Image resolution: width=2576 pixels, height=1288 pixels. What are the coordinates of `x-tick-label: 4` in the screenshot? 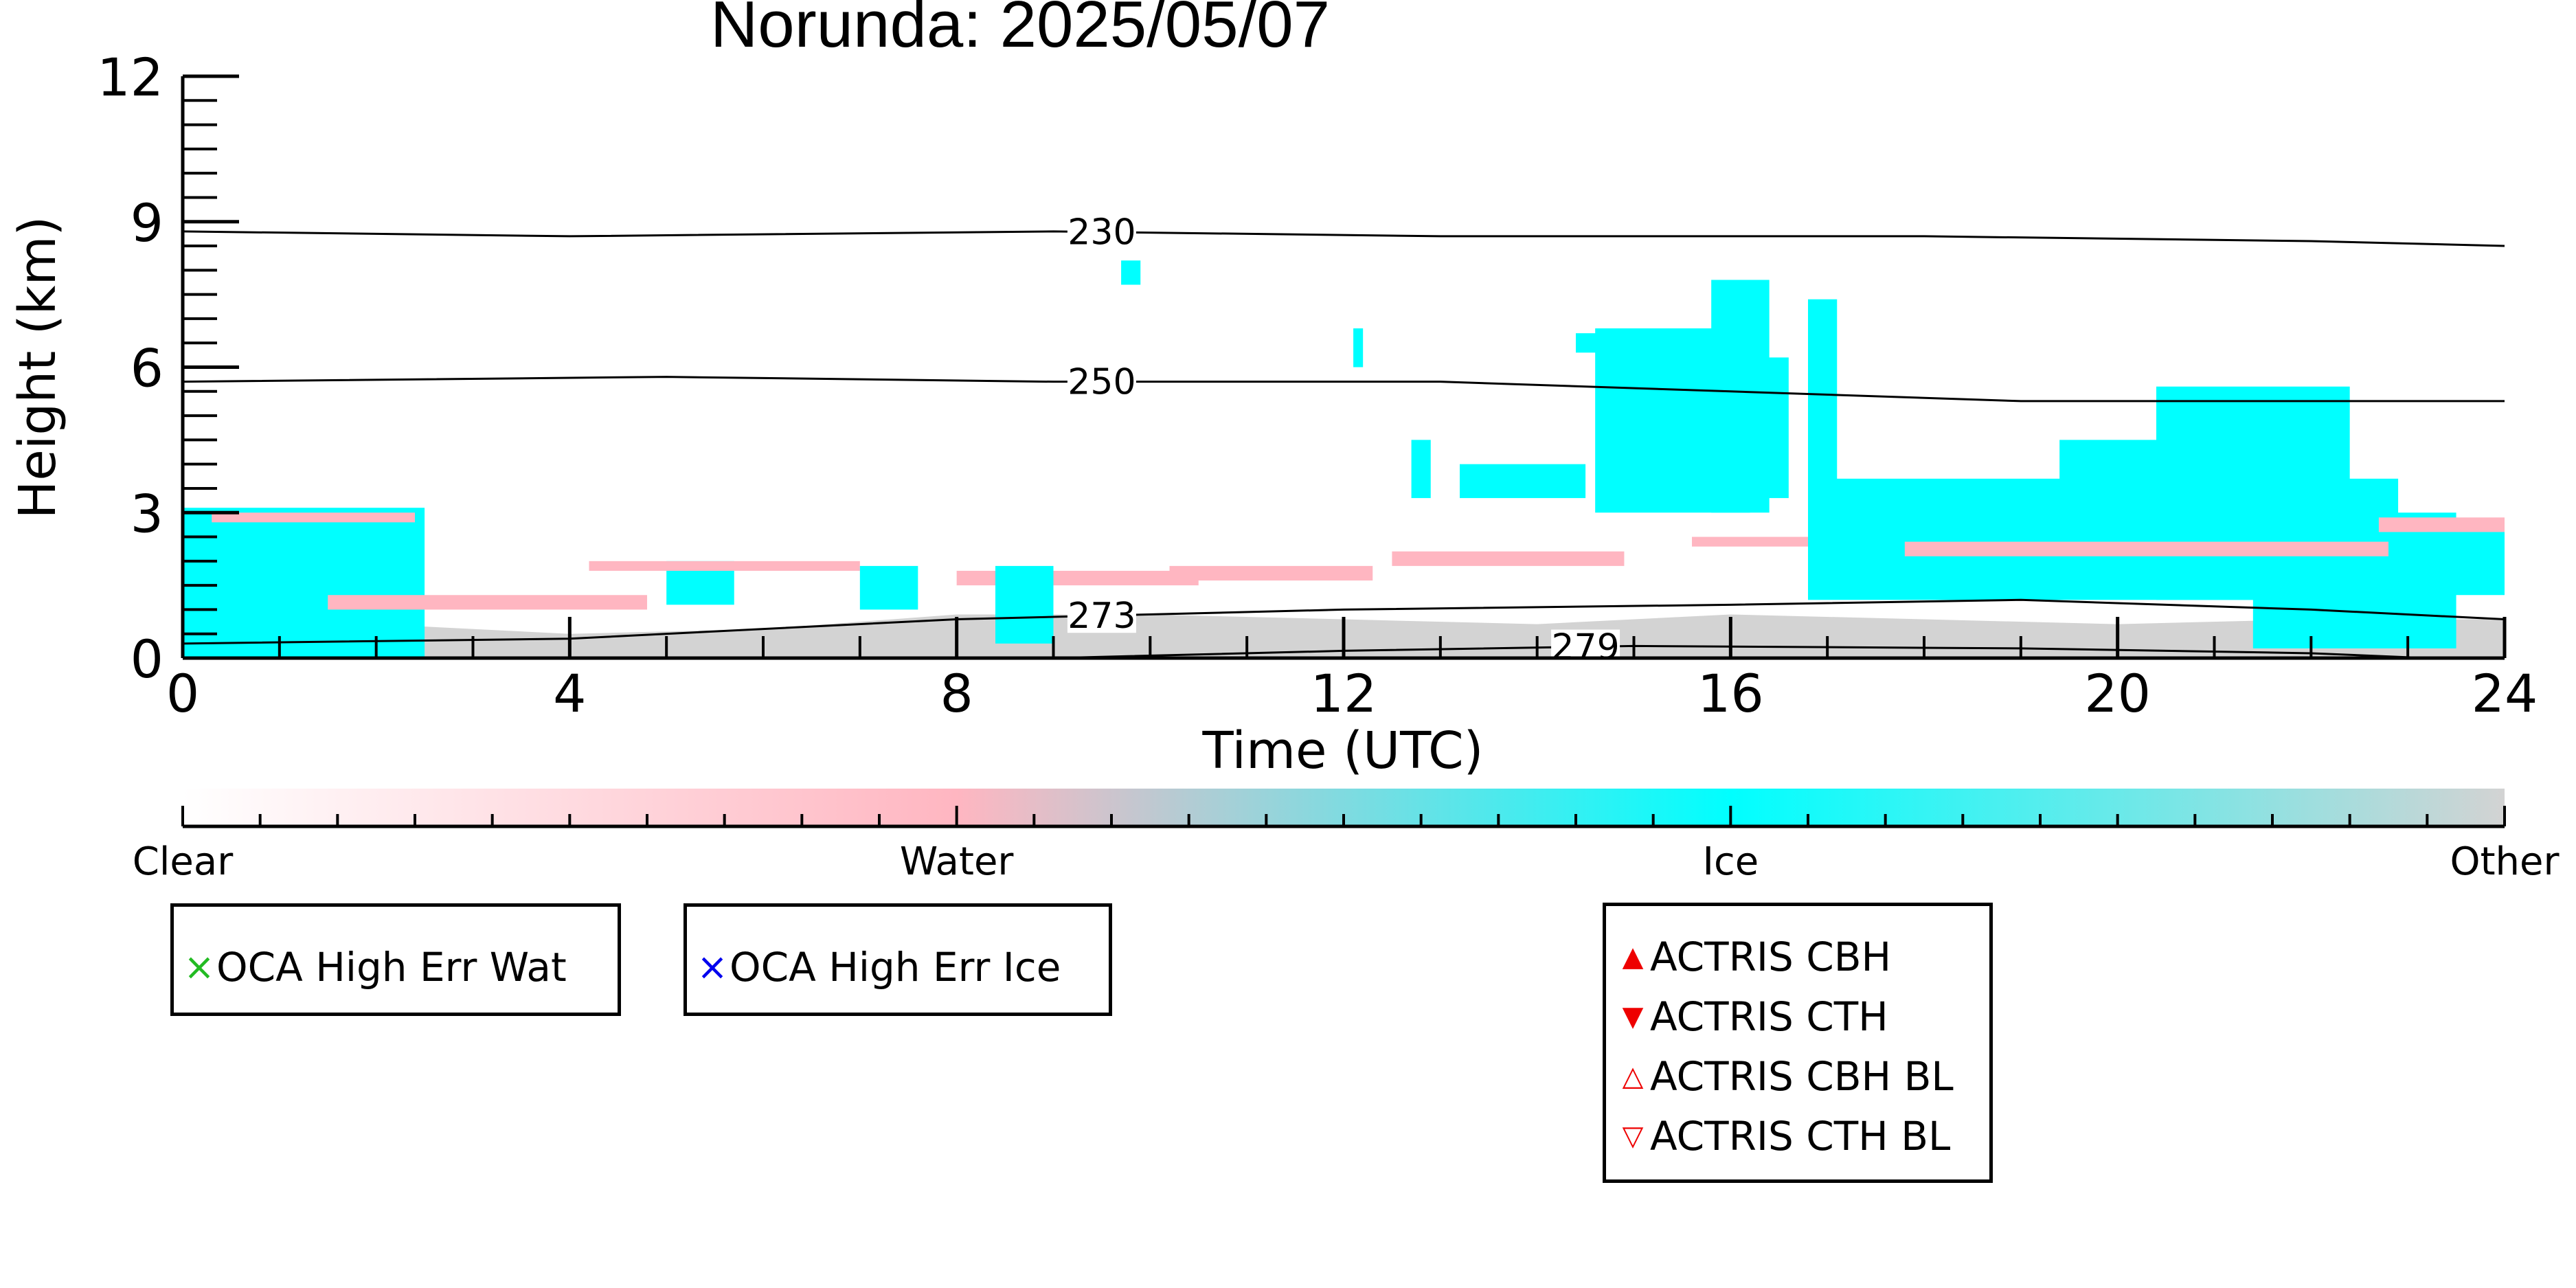 It's located at (569, 693).